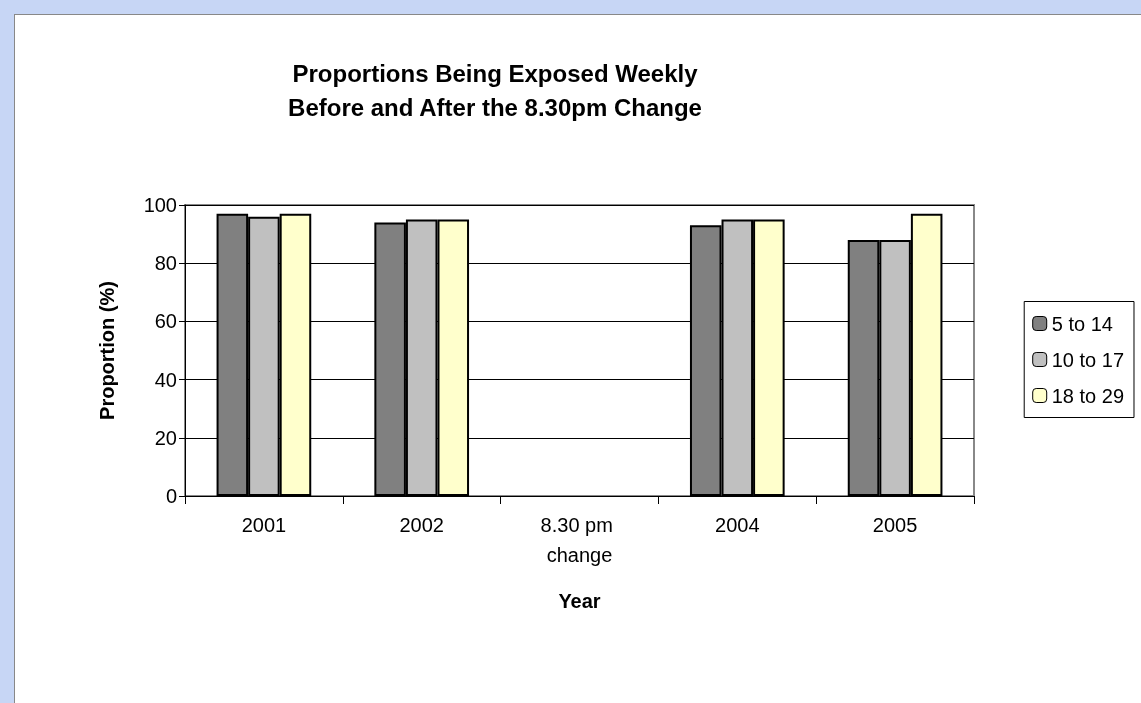  What do you see at coordinates (165, 437) in the screenshot?
I see `y-tick-label: 20` at bounding box center [165, 437].